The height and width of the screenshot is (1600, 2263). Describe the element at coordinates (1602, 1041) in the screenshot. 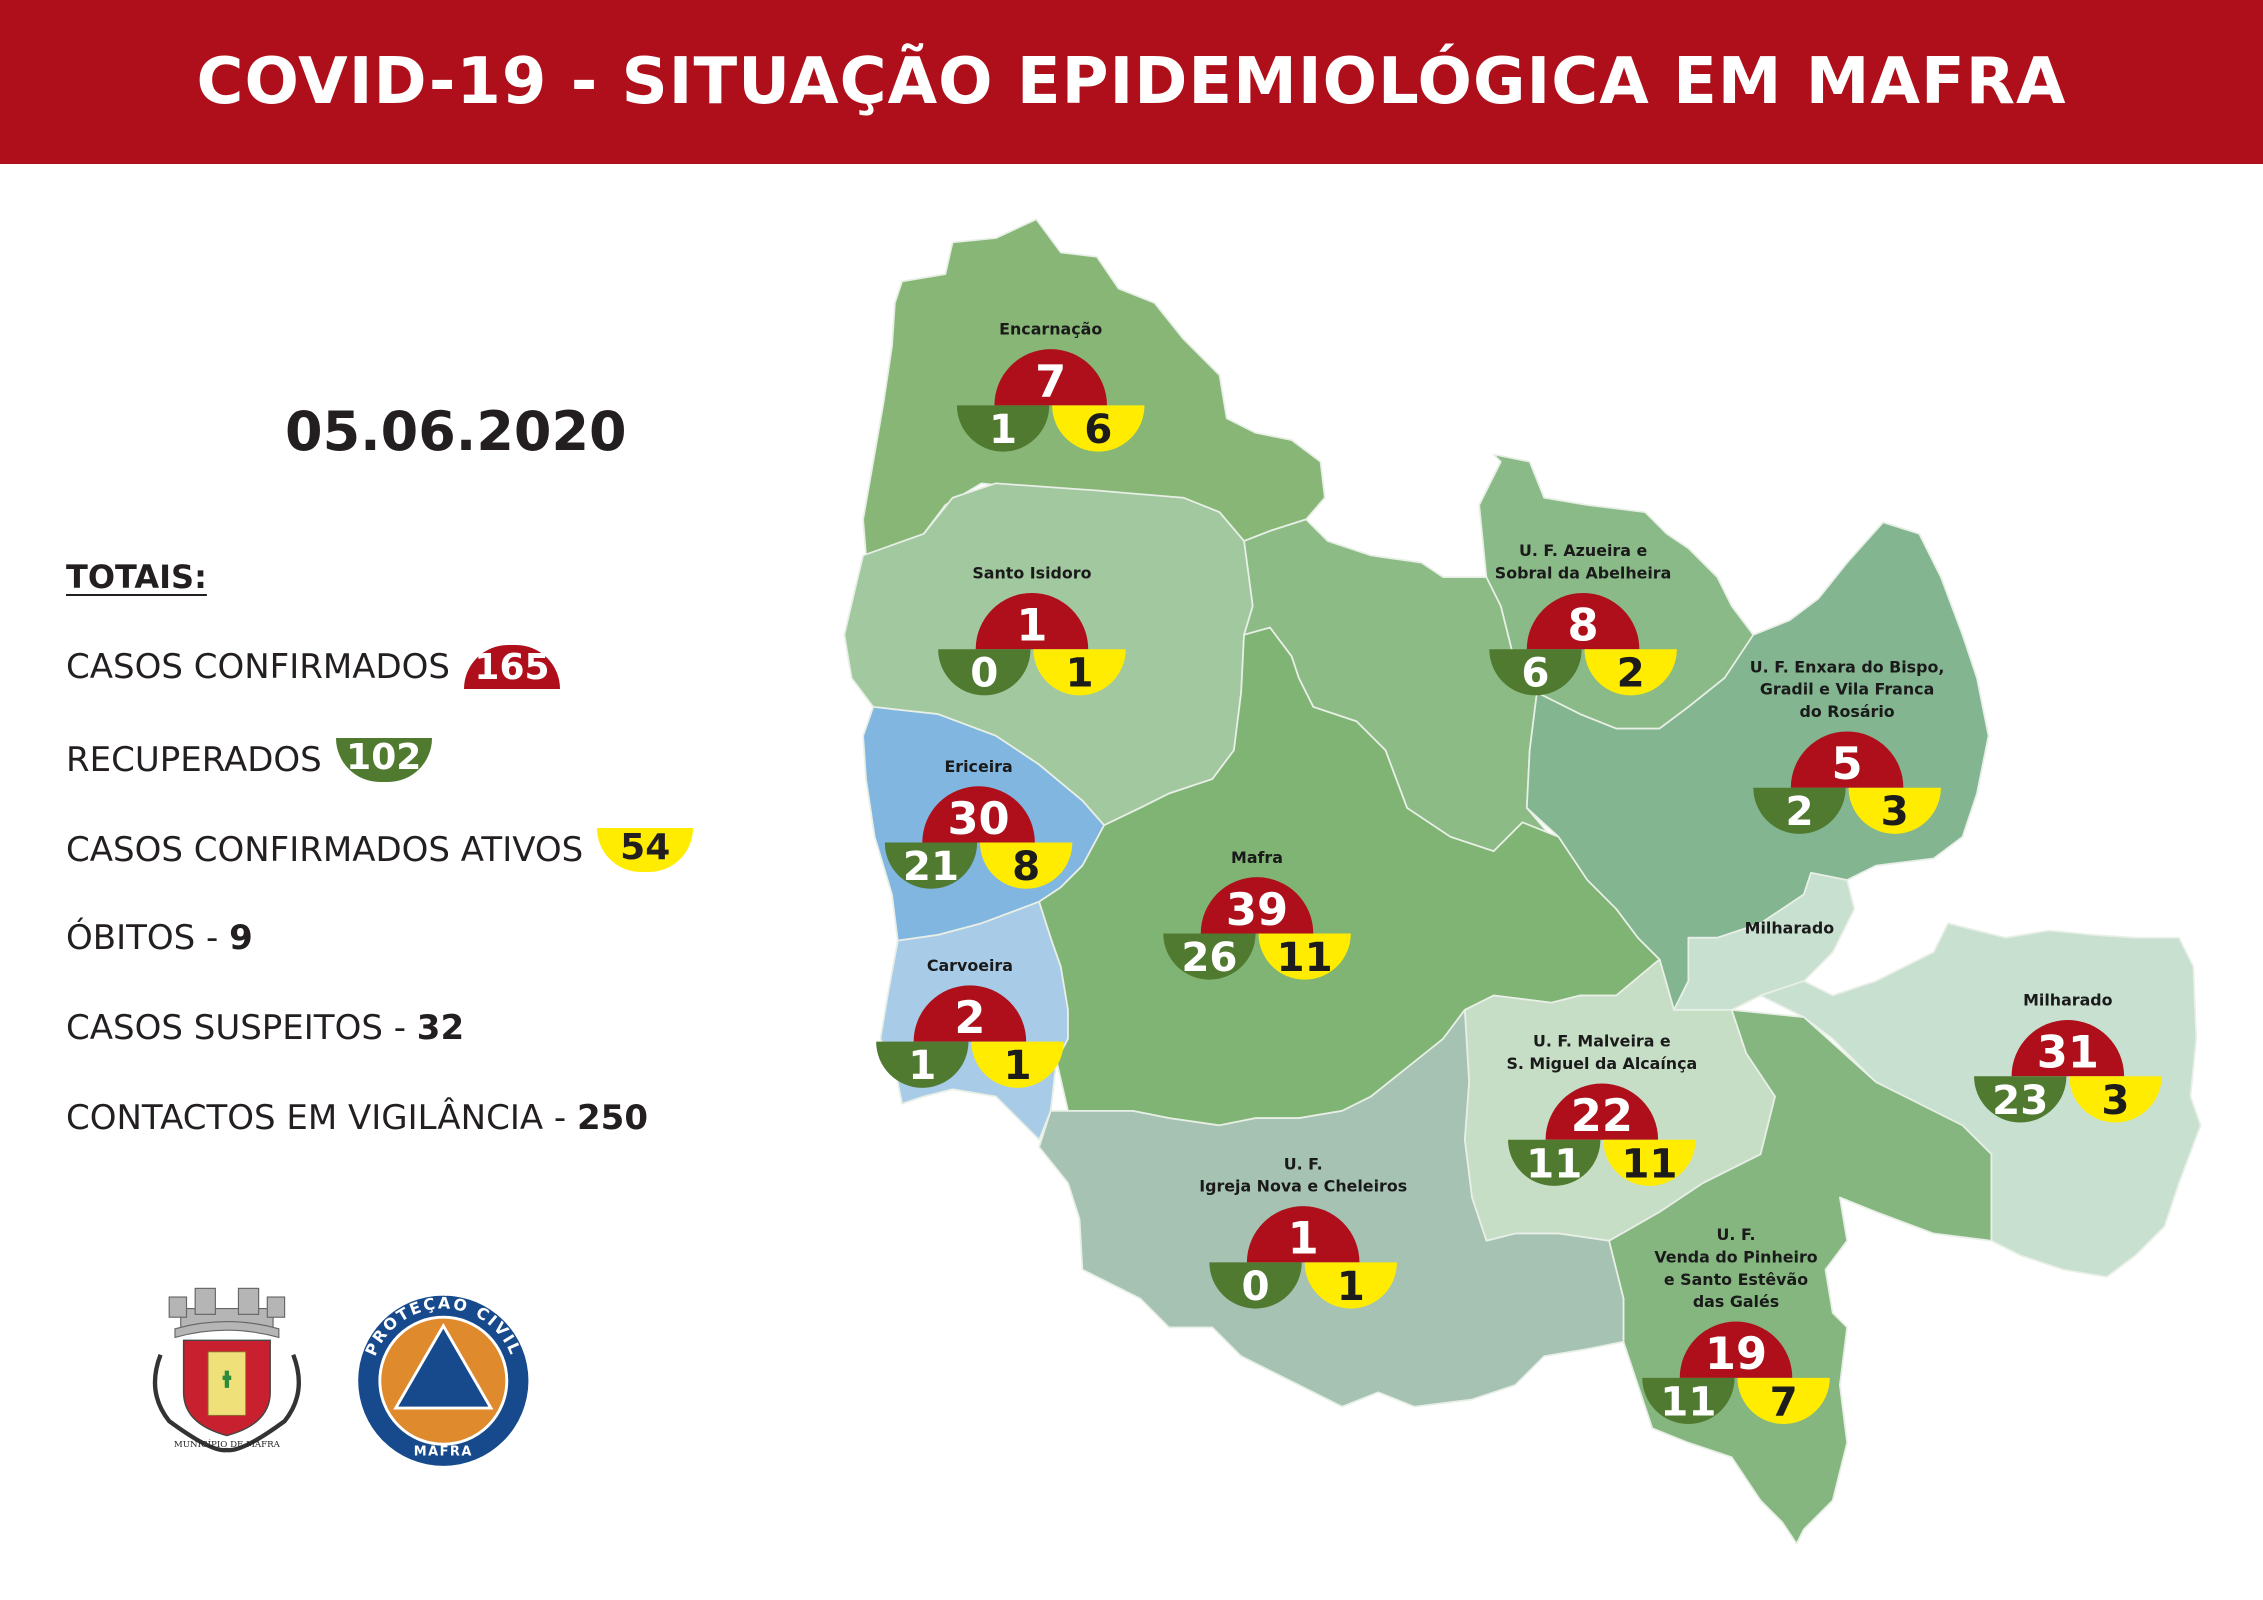

I see `parish-label: U. F. Malveira e` at that location.